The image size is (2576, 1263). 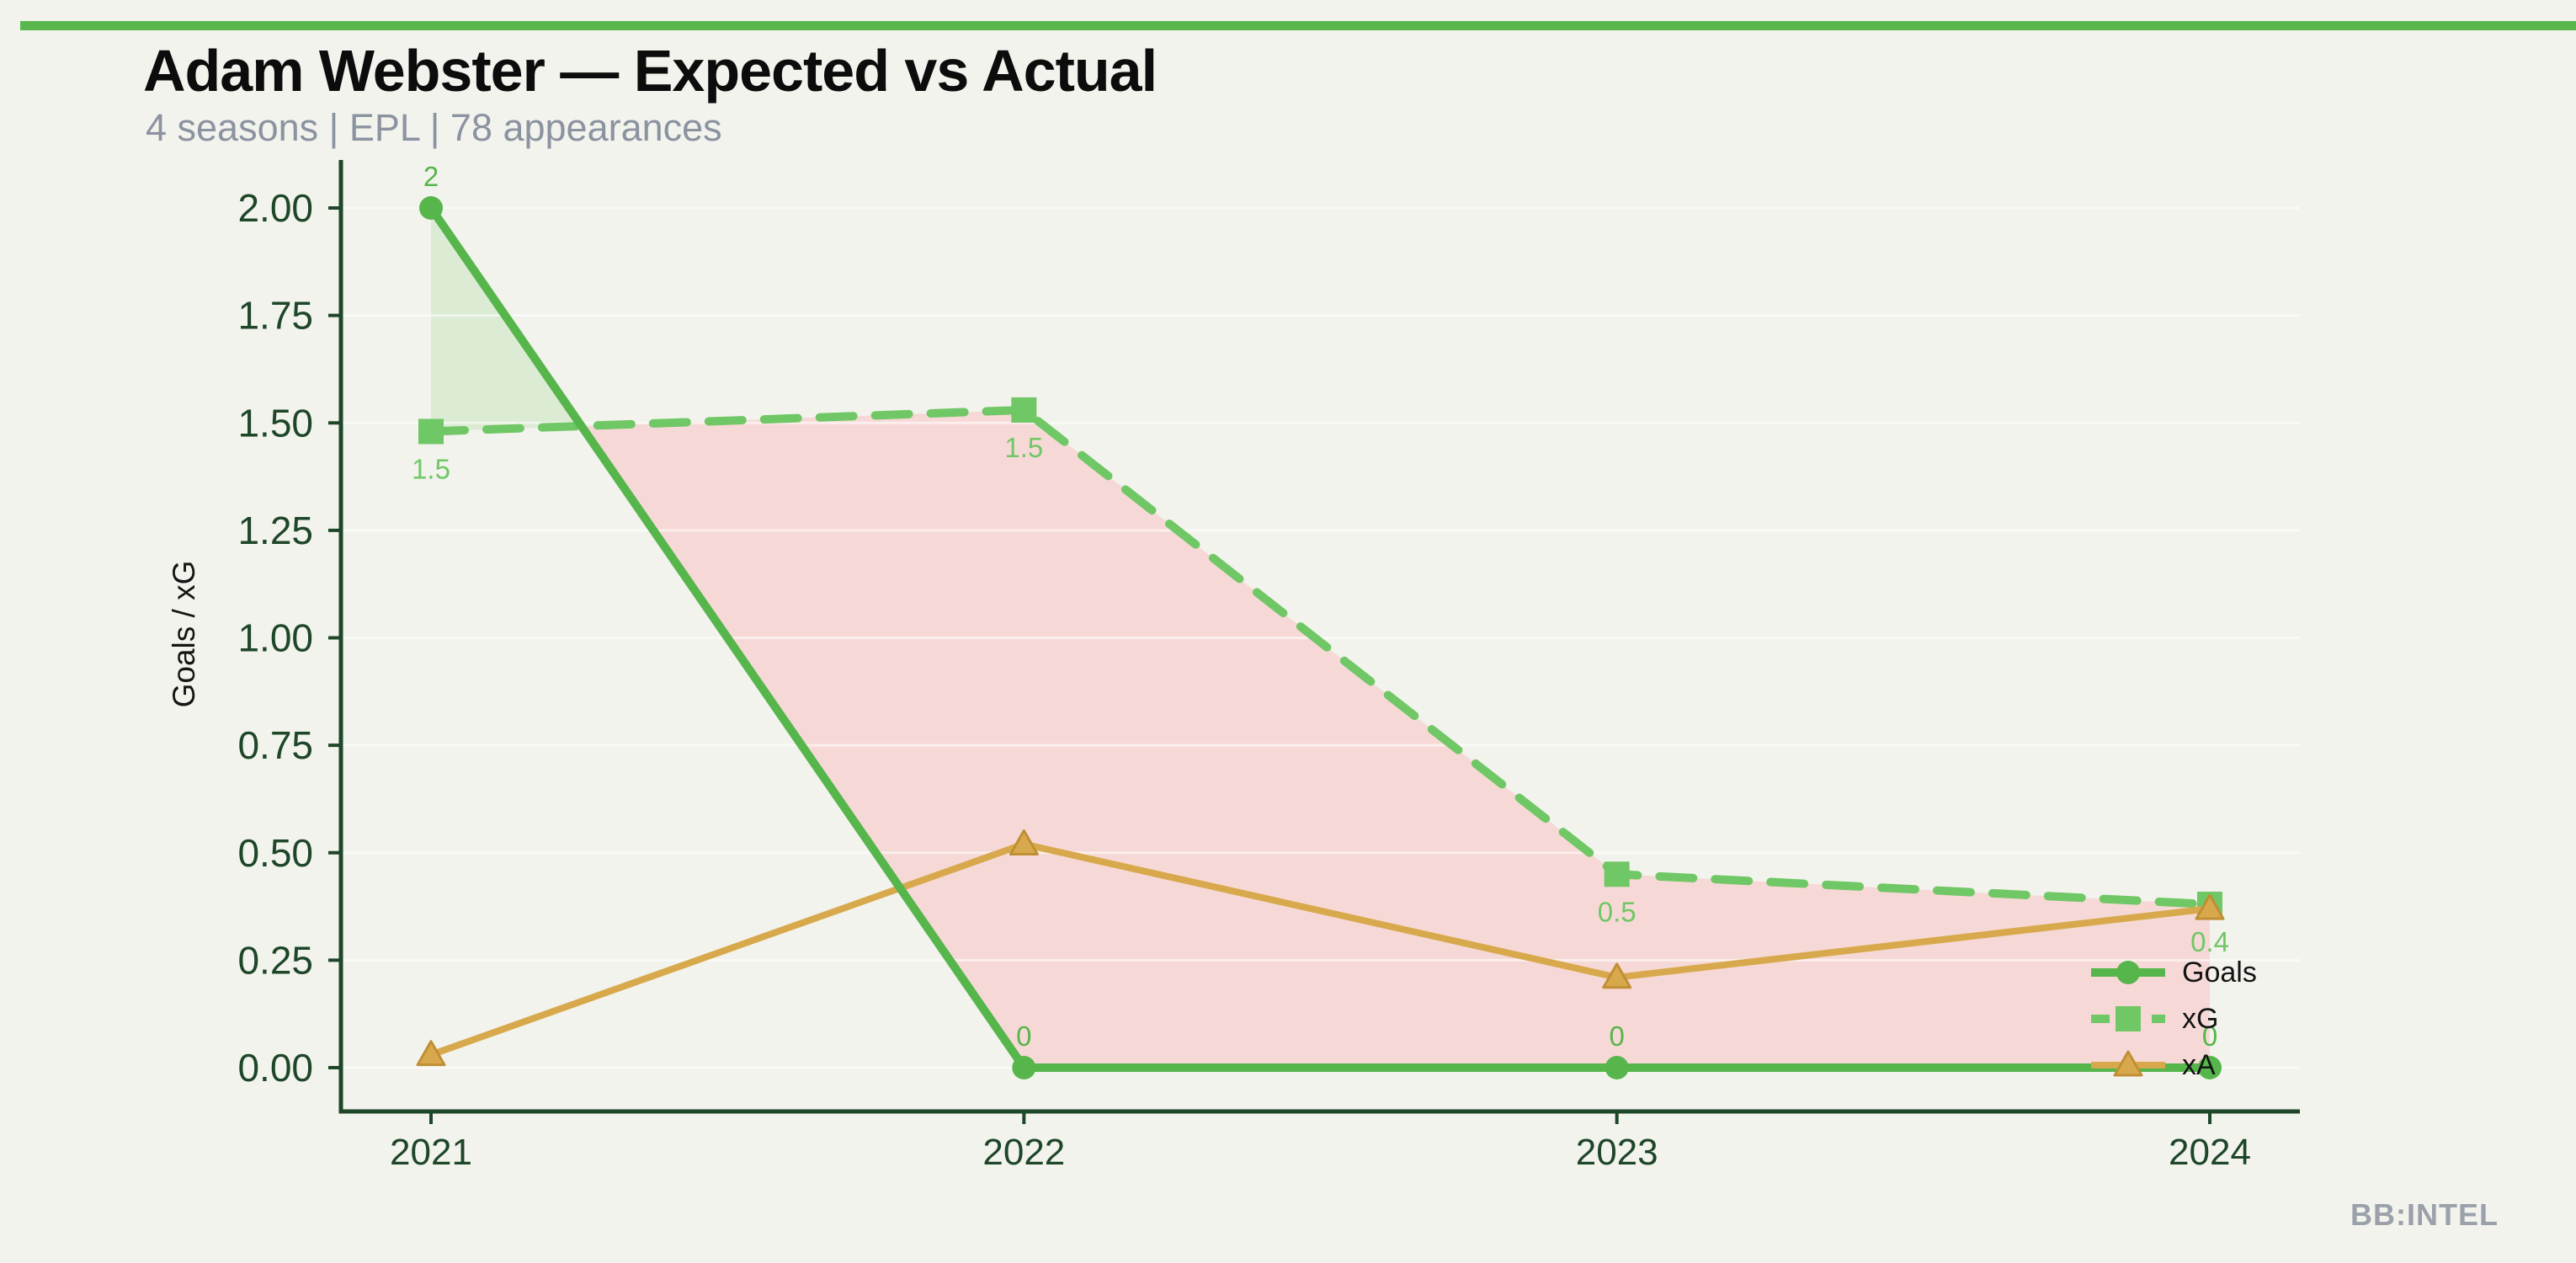 What do you see at coordinates (2219, 973) in the screenshot?
I see `legend-label: Goals` at bounding box center [2219, 973].